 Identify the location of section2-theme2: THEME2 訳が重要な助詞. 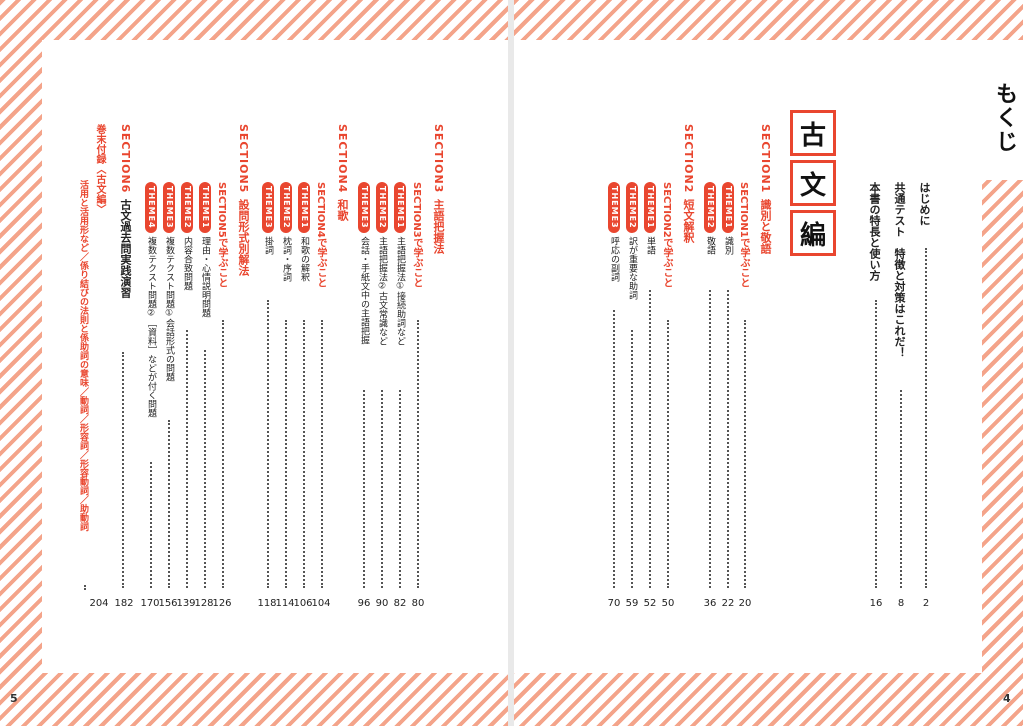
(632, 241).